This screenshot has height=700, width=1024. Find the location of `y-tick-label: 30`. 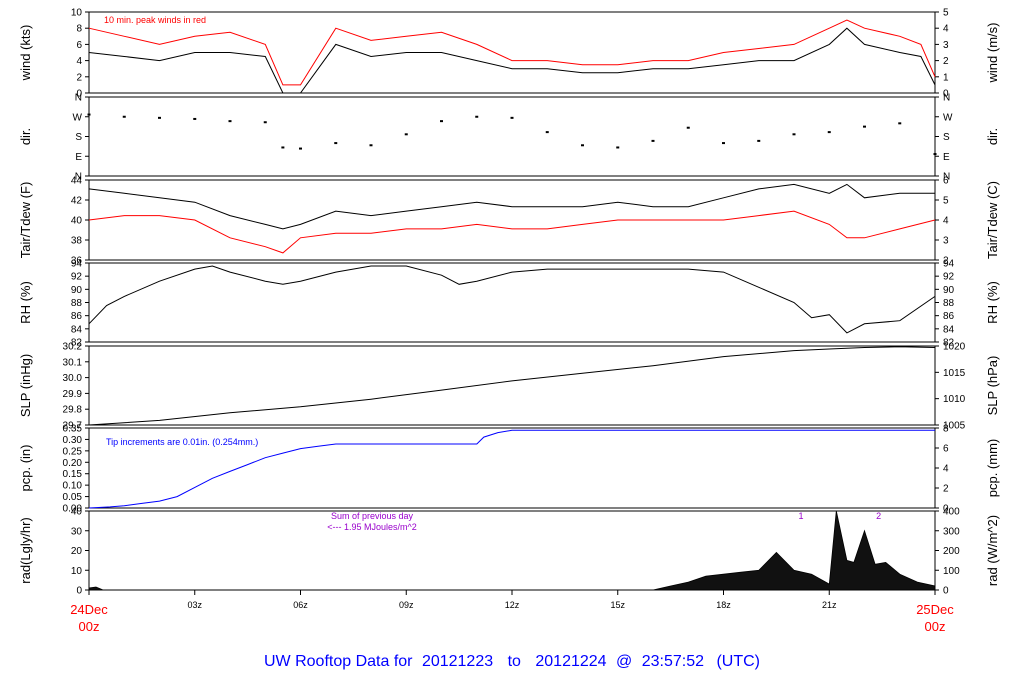

y-tick-label: 30 is located at coordinates (77, 531).